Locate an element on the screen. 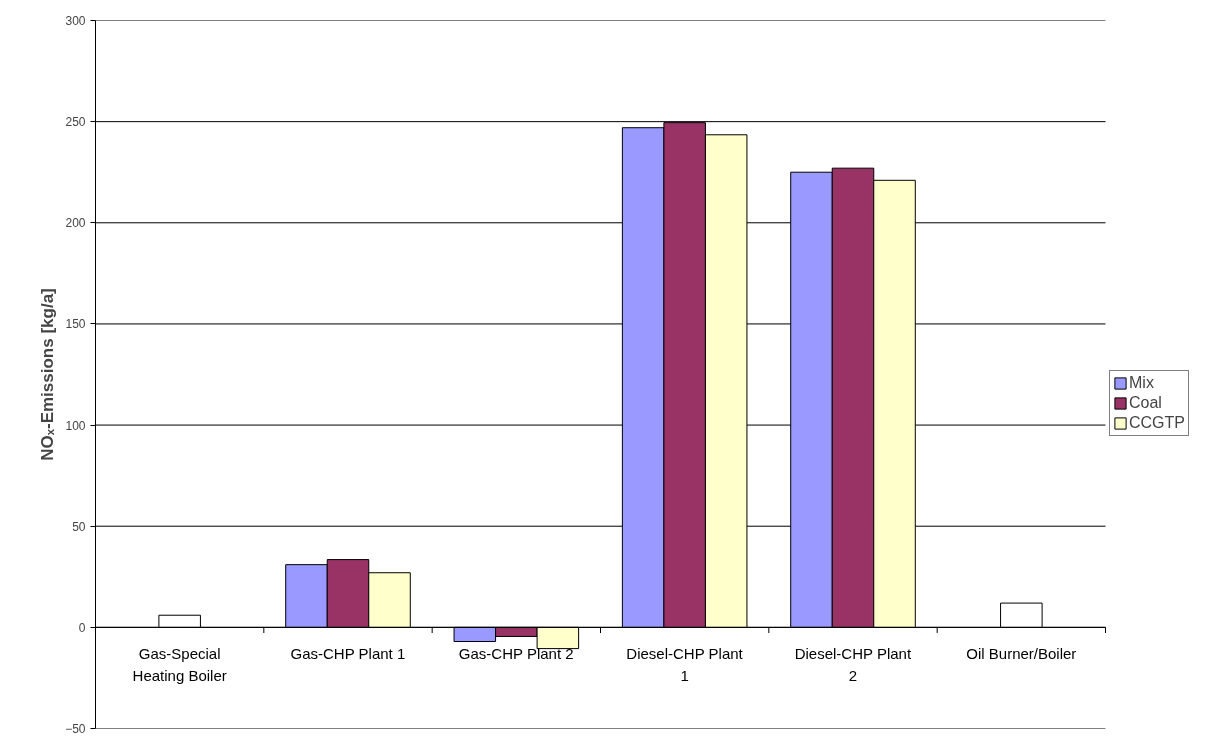  y-tick-label: 100 is located at coordinates (75, 425).